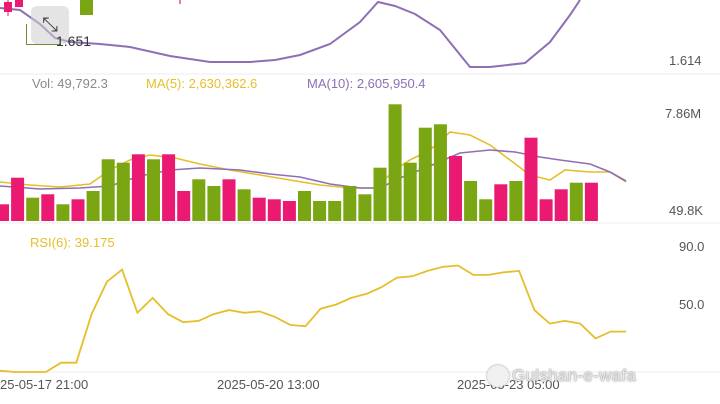  What do you see at coordinates (43, 34) in the screenshot?
I see `current-price-marker` at bounding box center [43, 34].